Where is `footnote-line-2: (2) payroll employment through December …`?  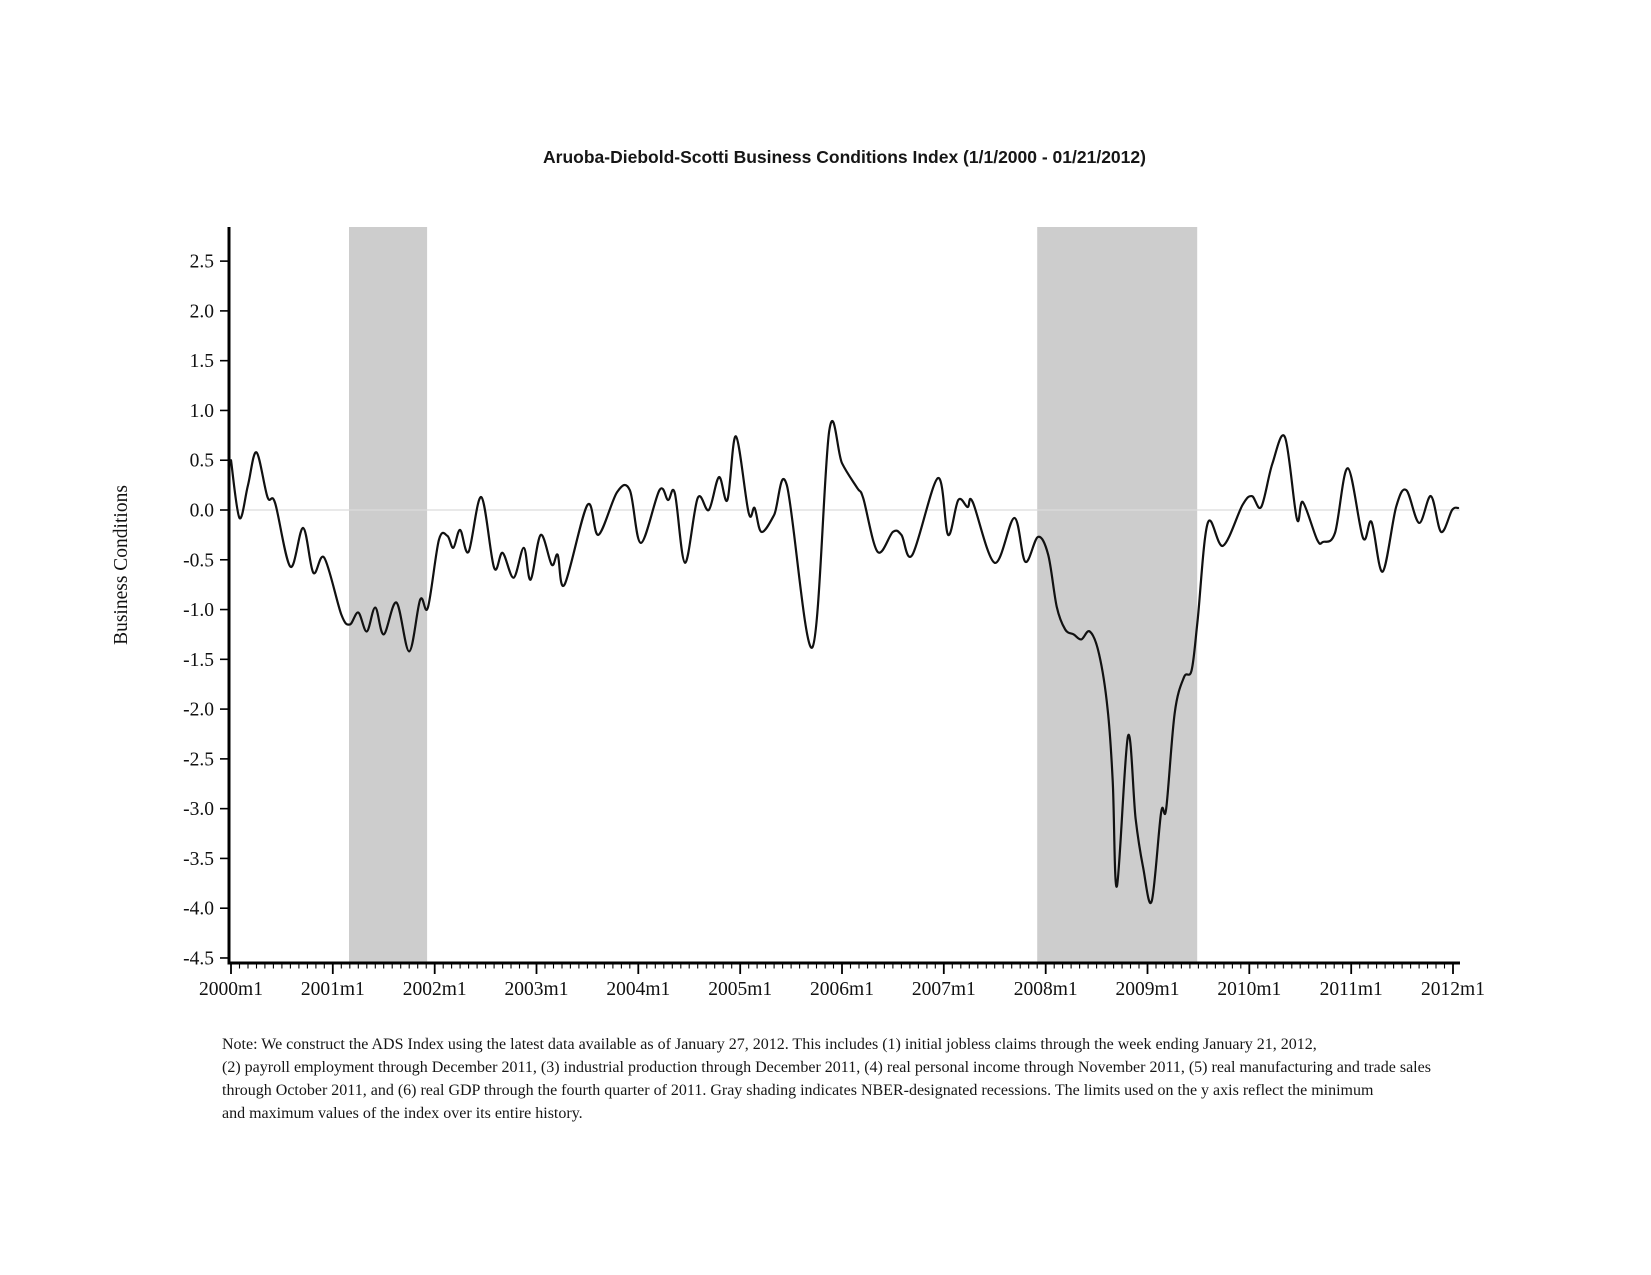 footnote-line-2: (2) payroll employment through December … is located at coordinates (826, 1067).